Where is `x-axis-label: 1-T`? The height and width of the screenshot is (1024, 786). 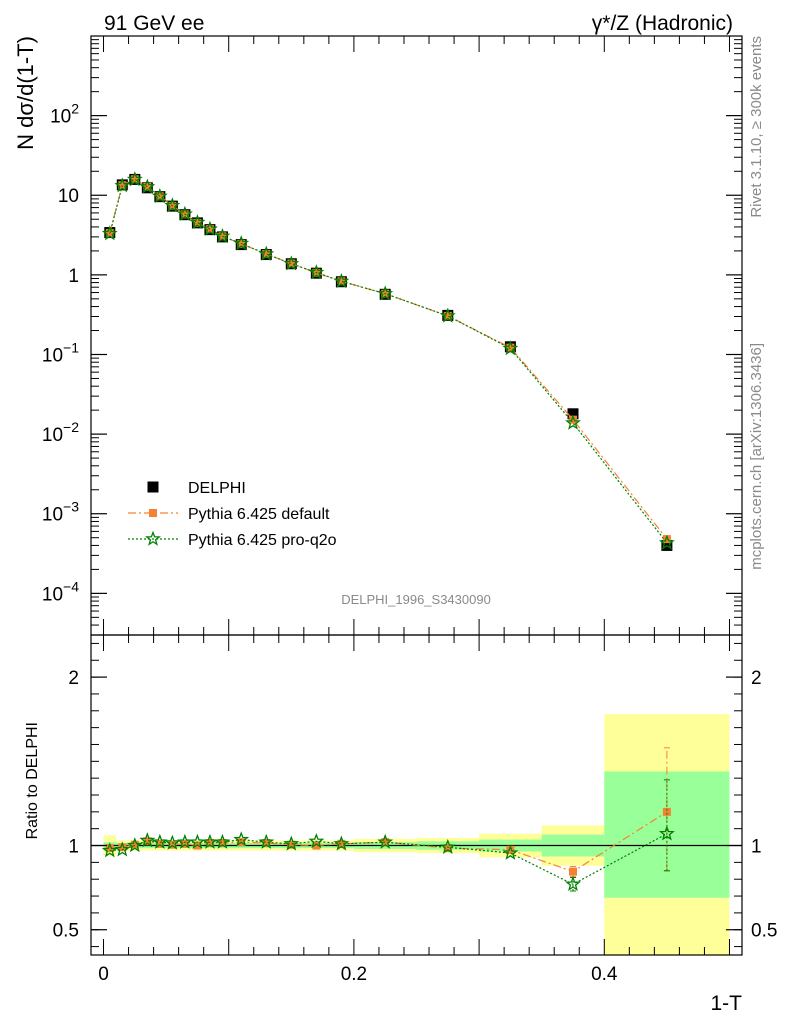
x-axis-label: 1-T is located at coordinates (727, 1003).